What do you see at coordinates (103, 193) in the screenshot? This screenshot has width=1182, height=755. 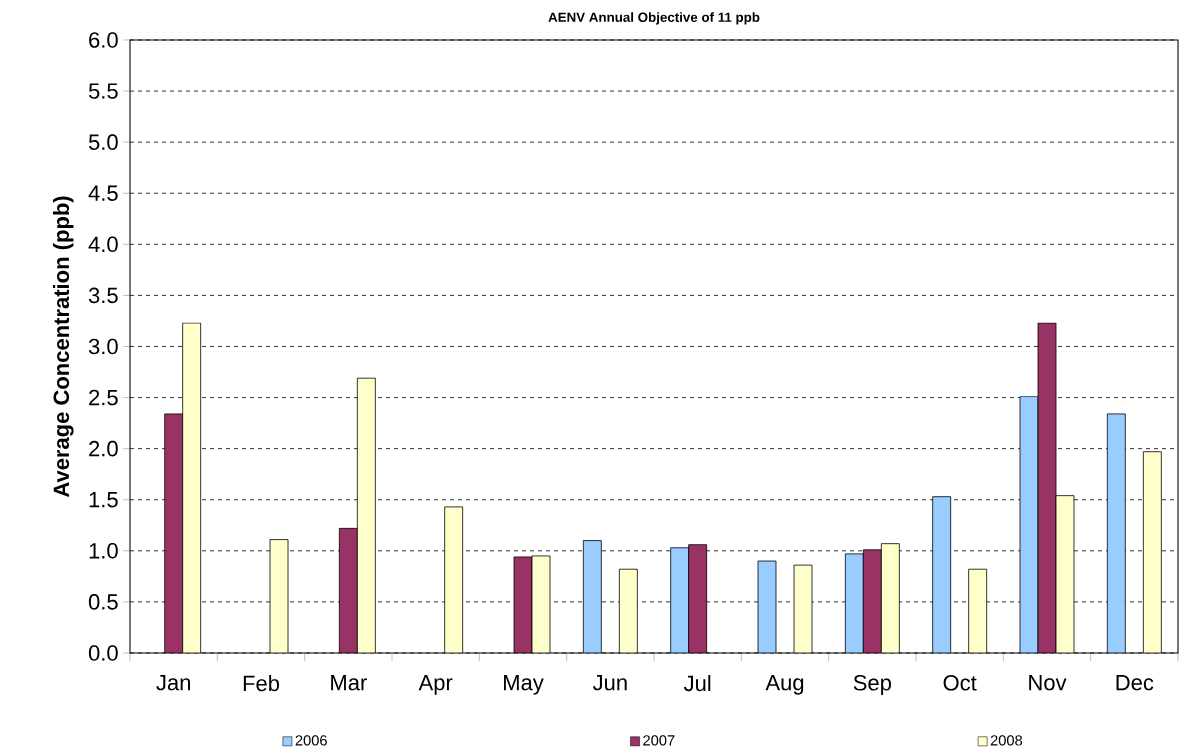 I see `y-tick-label: 4.5` at bounding box center [103, 193].